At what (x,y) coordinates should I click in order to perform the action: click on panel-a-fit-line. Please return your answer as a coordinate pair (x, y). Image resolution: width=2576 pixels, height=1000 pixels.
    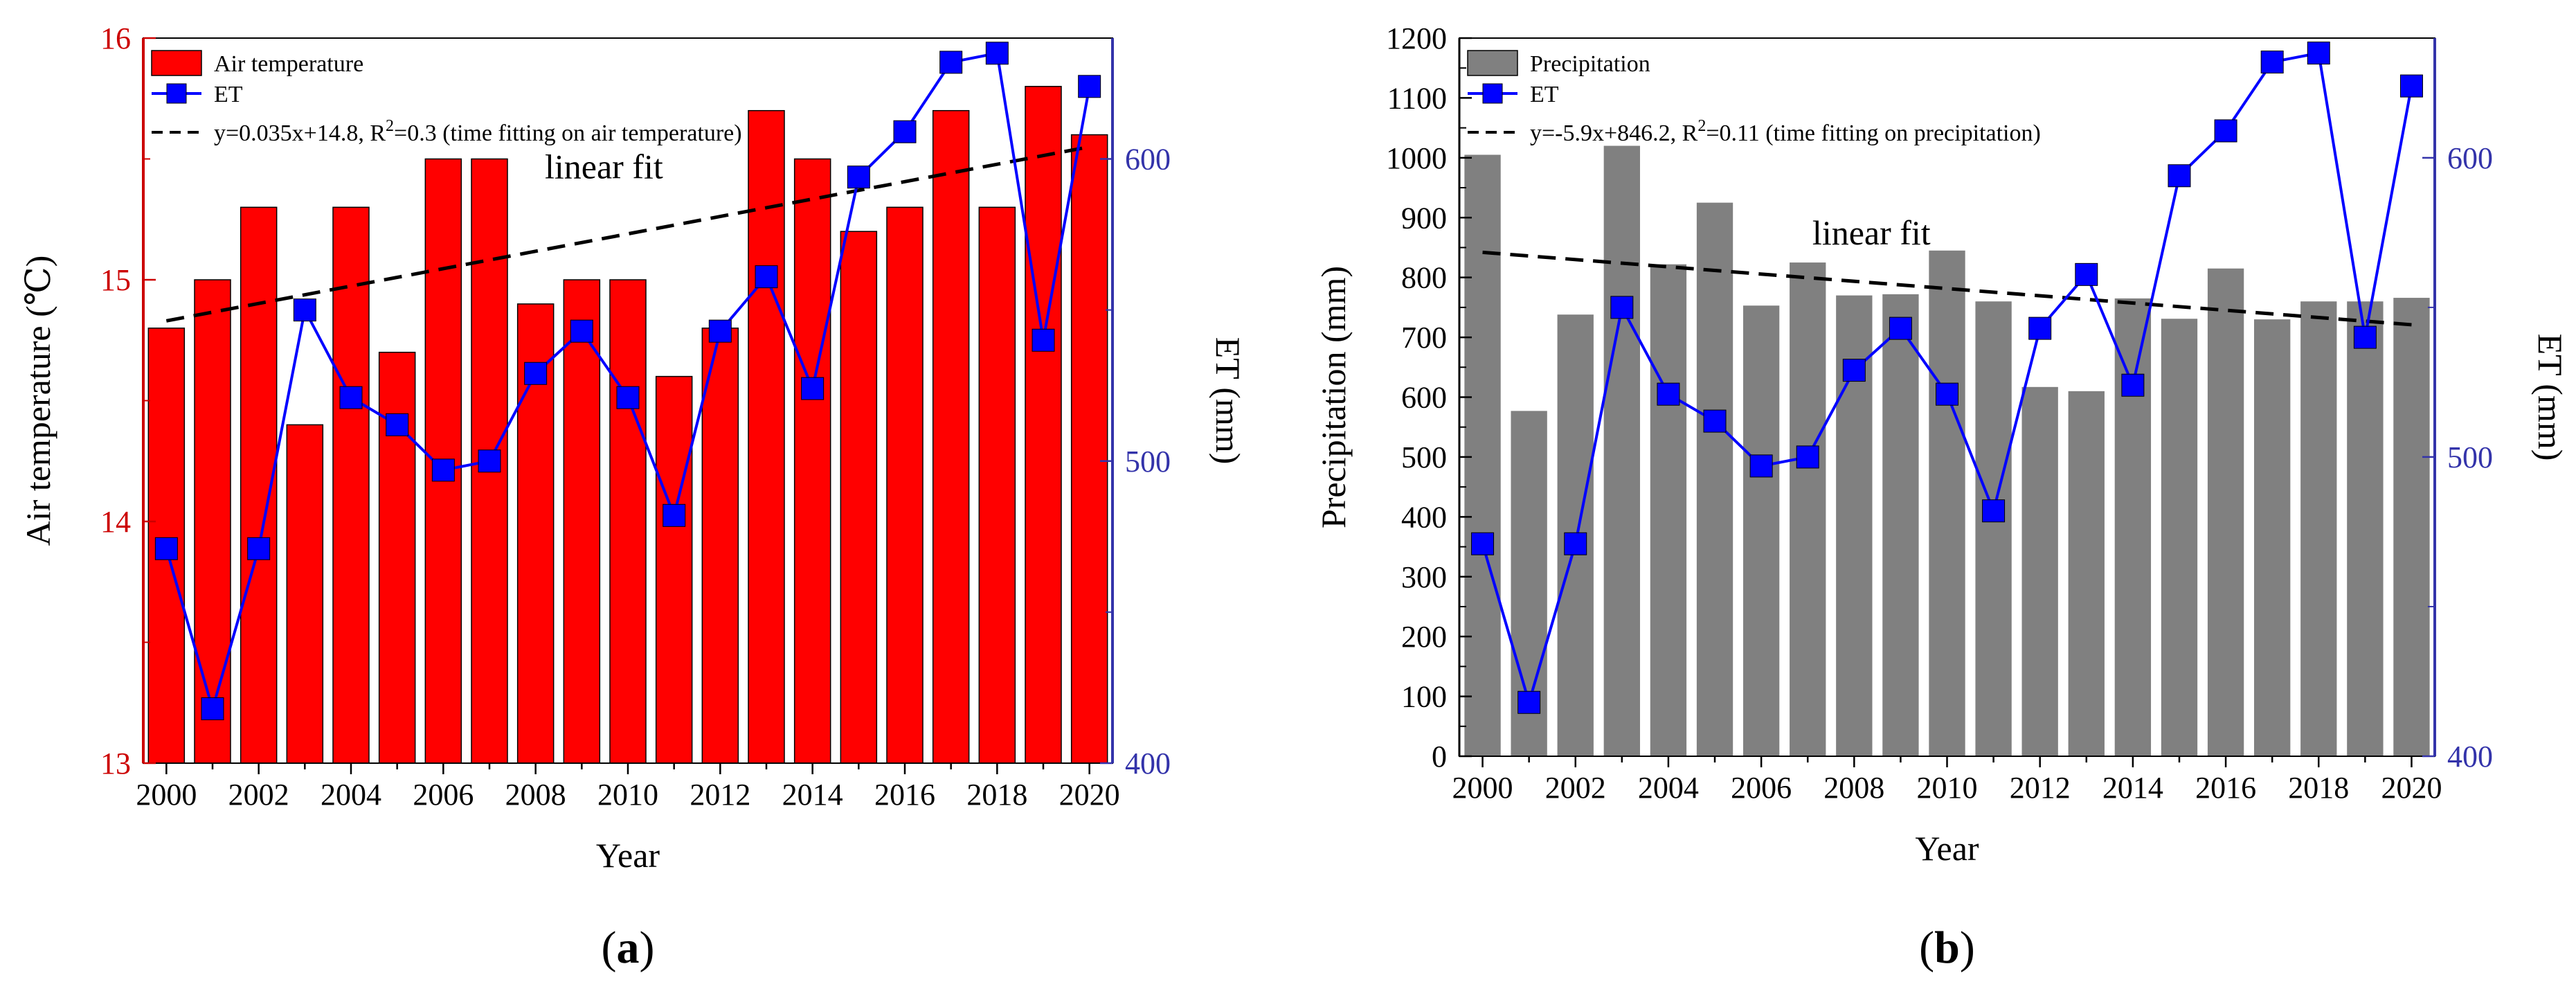
    Looking at the image, I should click on (628, 234).